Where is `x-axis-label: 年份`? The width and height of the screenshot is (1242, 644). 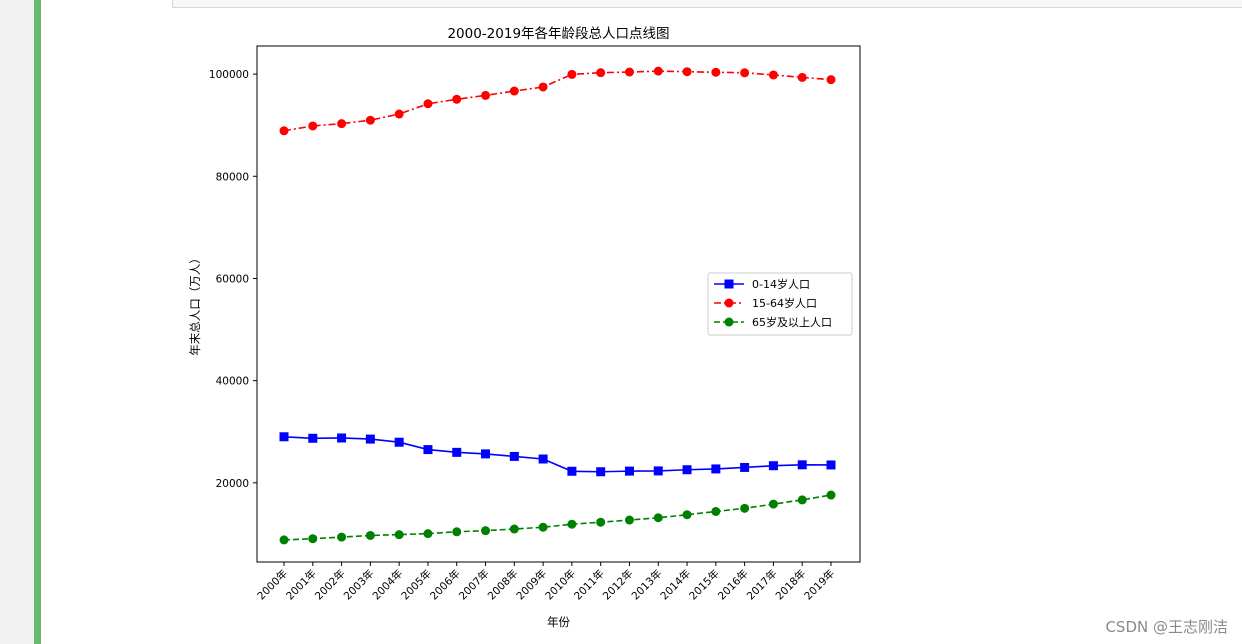 x-axis-label: 年份 is located at coordinates (558, 622).